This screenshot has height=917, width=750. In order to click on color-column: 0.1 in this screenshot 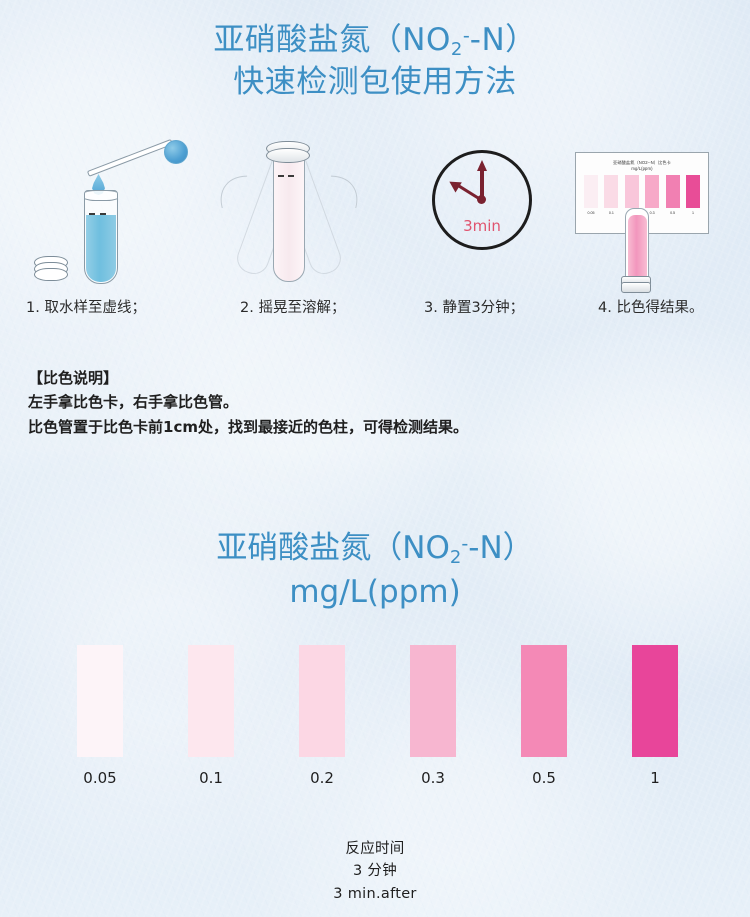, I will do `click(211, 716)`.